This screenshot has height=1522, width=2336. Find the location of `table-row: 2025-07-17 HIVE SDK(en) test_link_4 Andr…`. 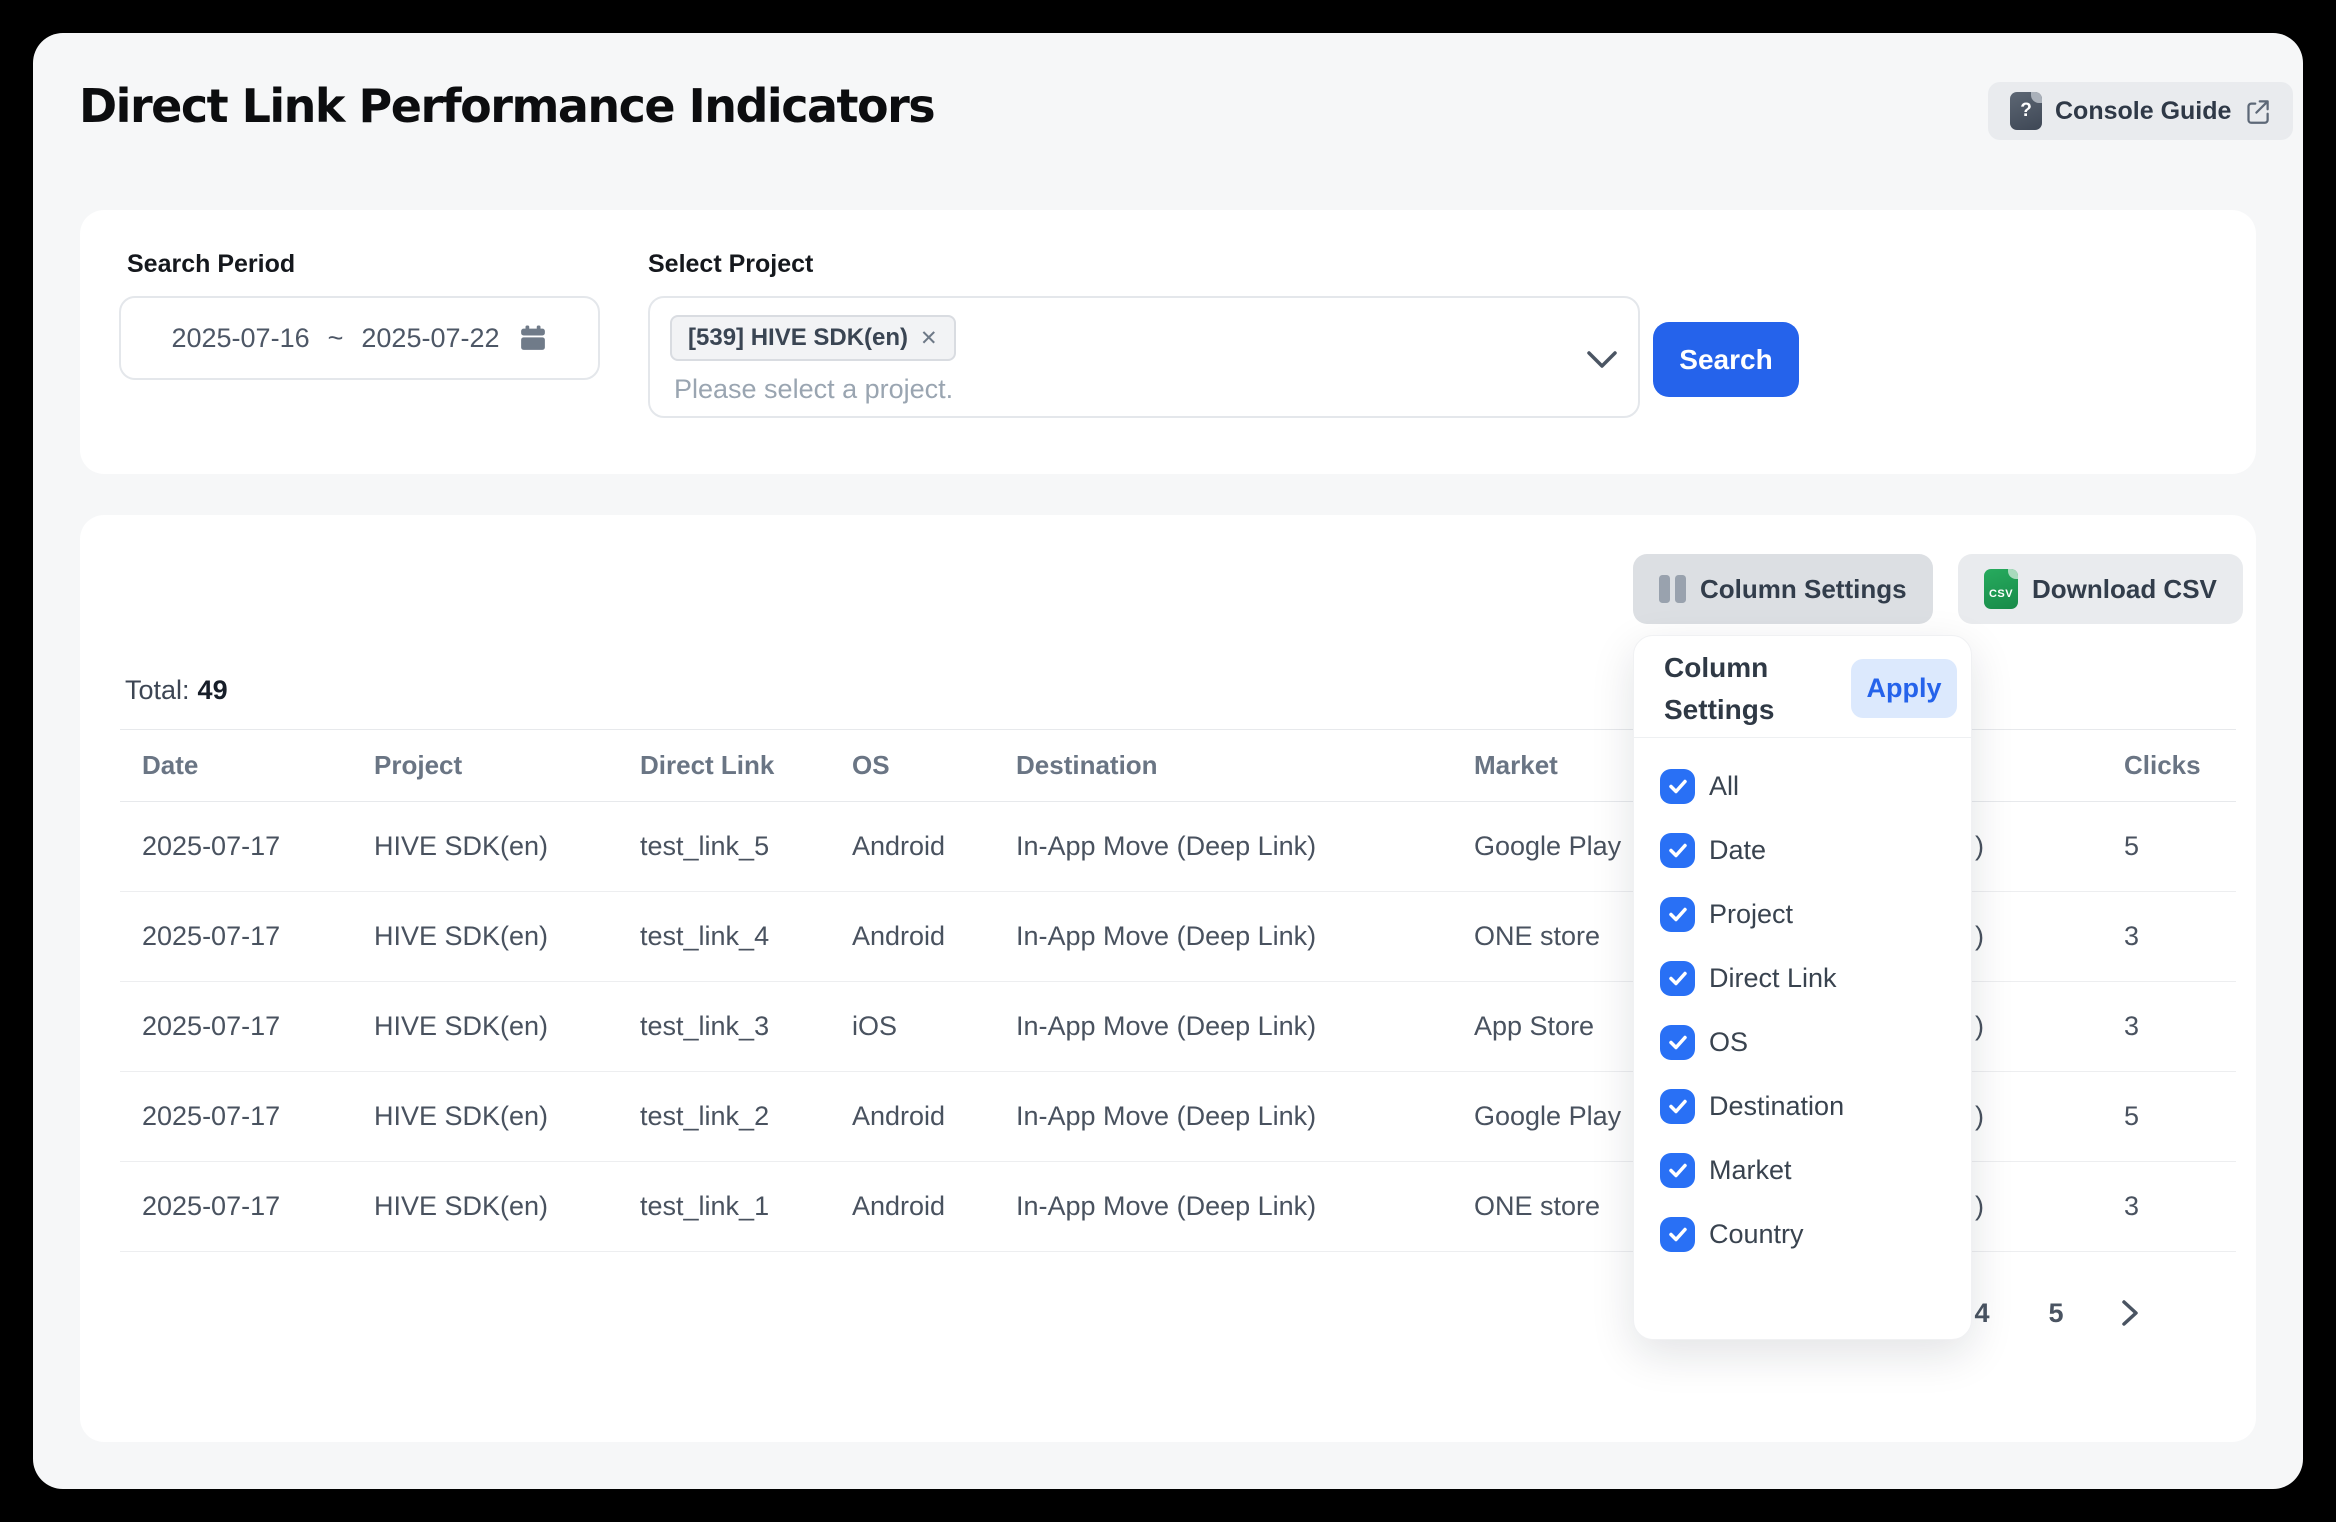

table-row: 2025-07-17 HIVE SDK(en) test_link_4 Andr… is located at coordinates (1178, 937).